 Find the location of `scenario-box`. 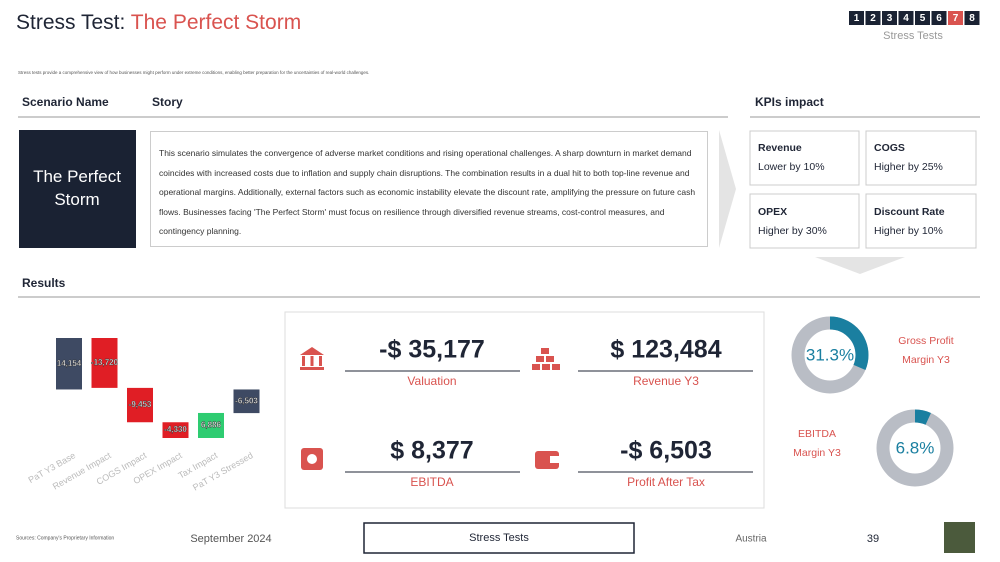

scenario-box is located at coordinates (77, 189).